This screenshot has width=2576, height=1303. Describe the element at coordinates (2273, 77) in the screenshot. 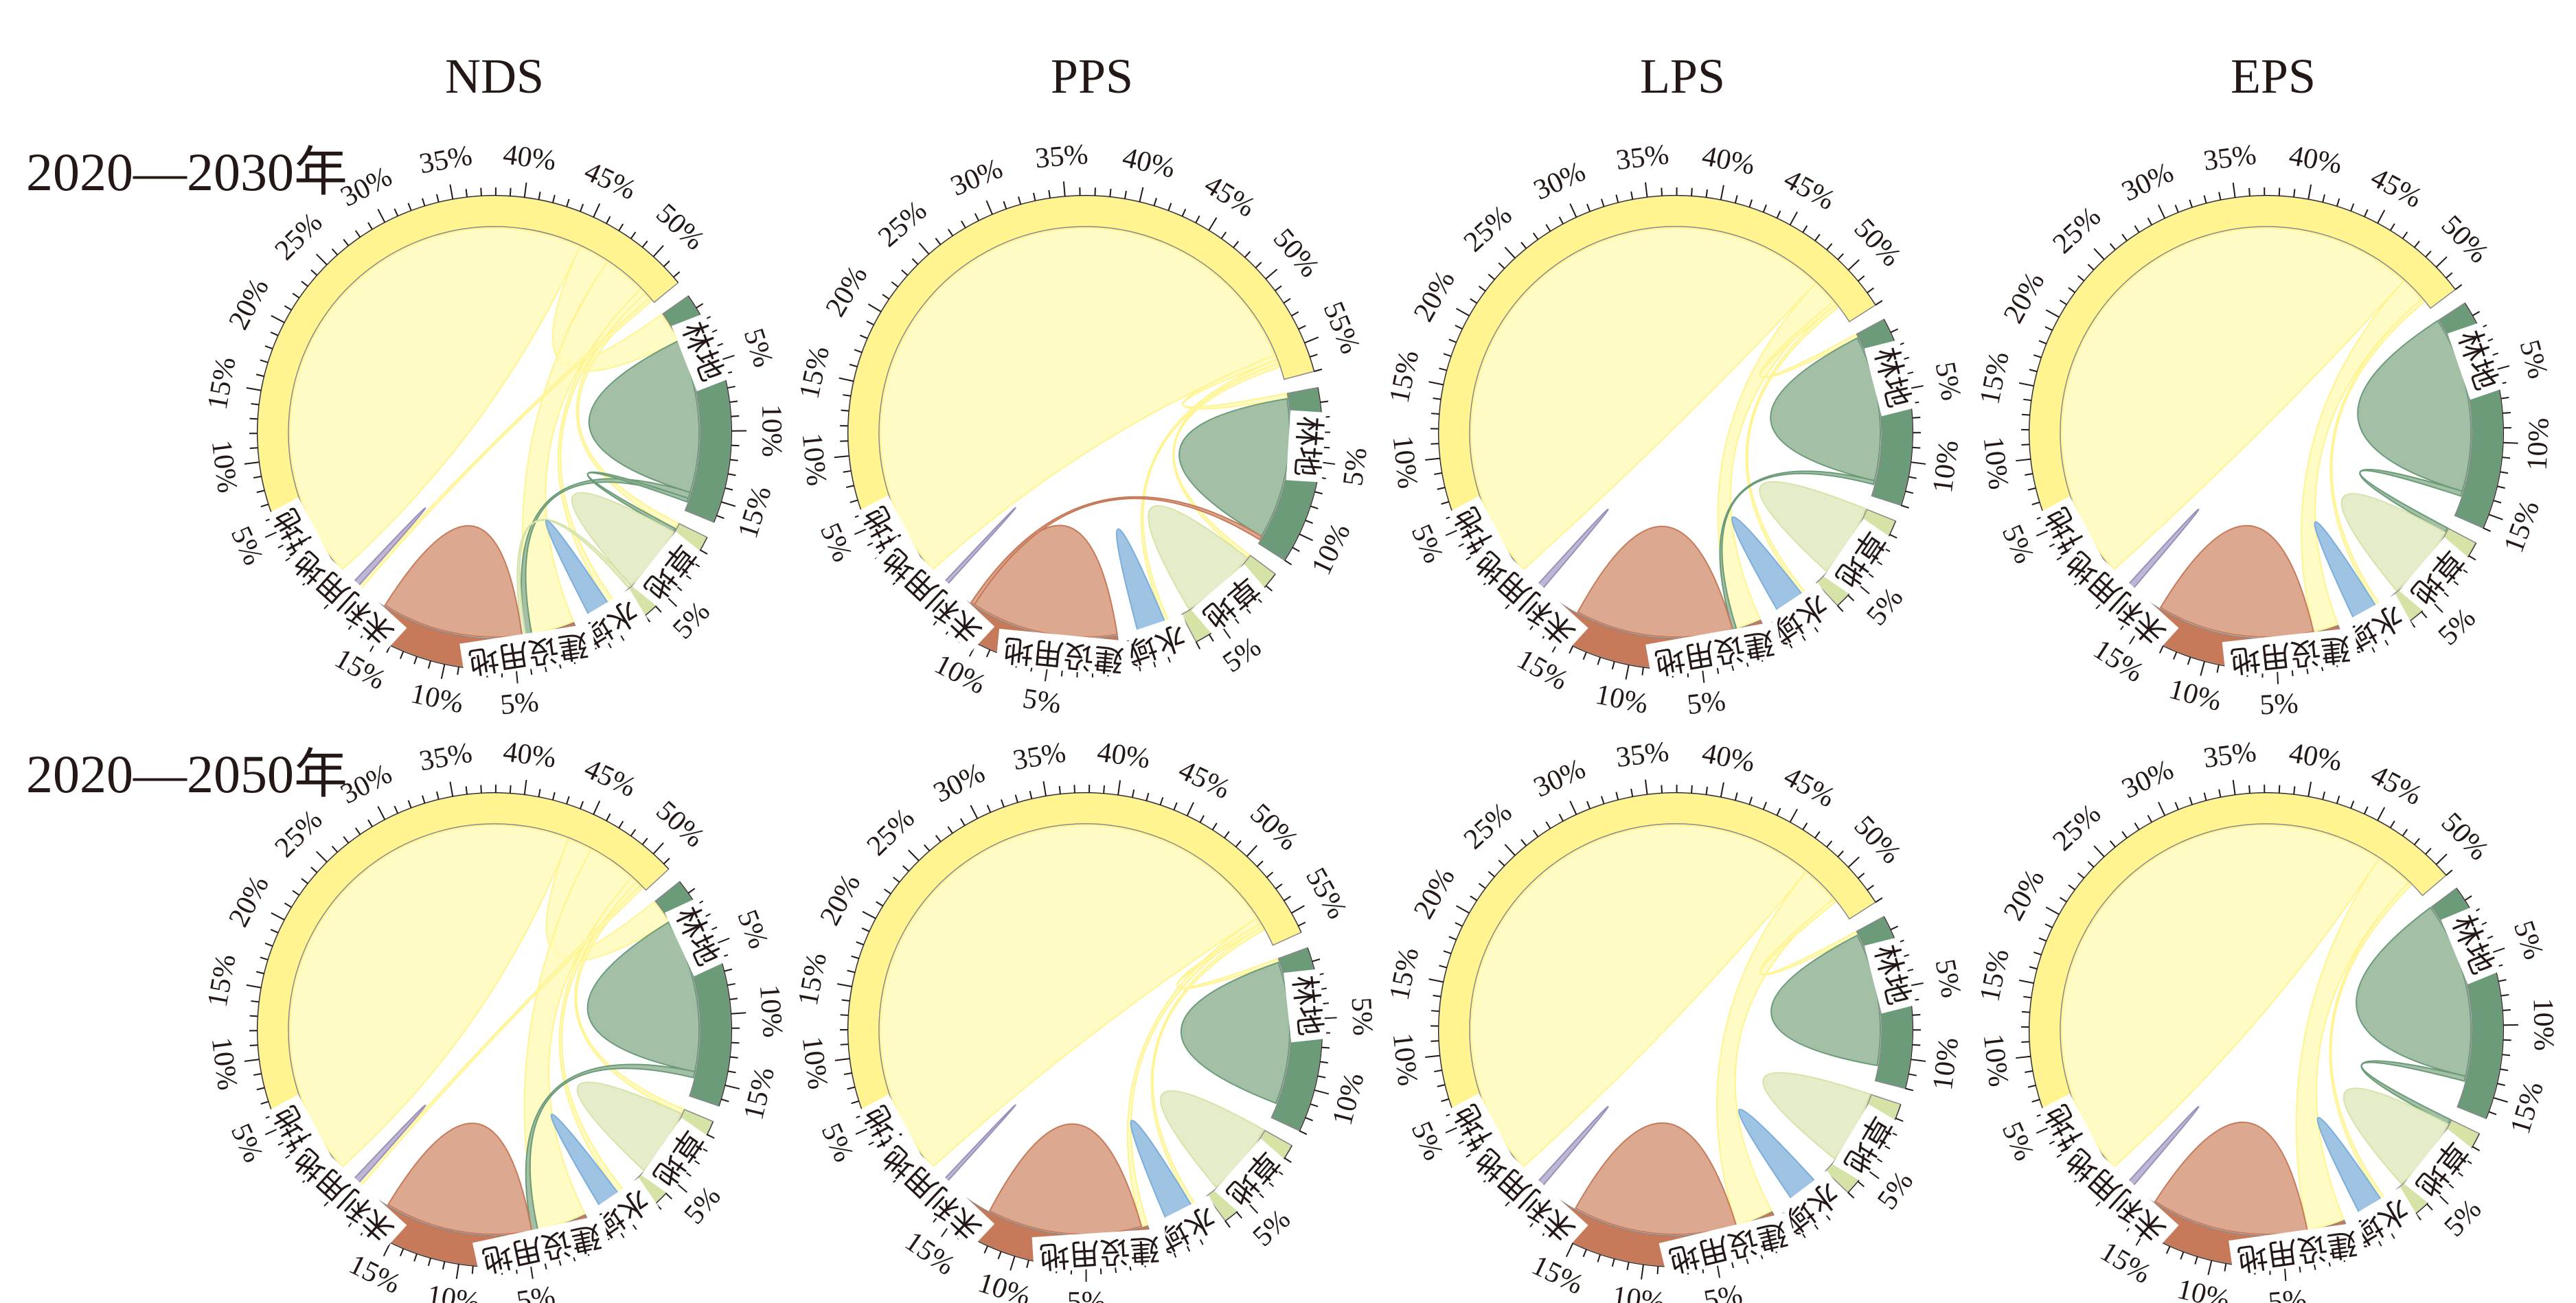

I see `column-title-eps: EPS` at that location.